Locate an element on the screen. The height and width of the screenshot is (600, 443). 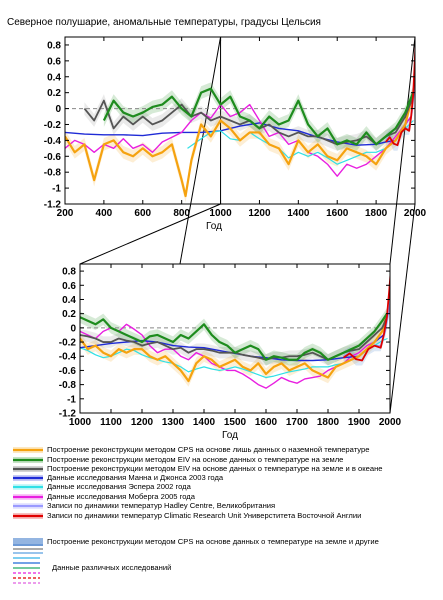
x-tick-label: 800 is located at coordinates (181, 213).